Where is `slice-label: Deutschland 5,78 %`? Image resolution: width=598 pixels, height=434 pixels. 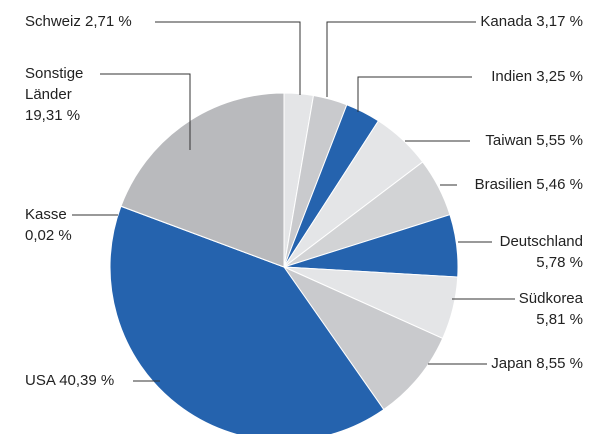 slice-label: Deutschland 5,78 % is located at coordinates (541, 252).